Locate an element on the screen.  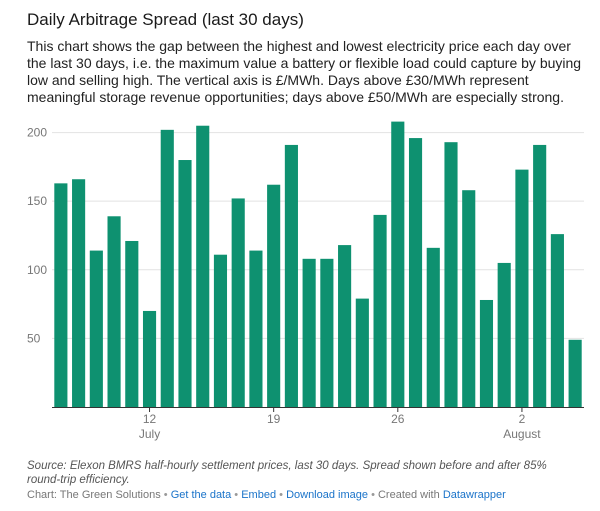
embed-link: Embed is located at coordinates (259, 495).